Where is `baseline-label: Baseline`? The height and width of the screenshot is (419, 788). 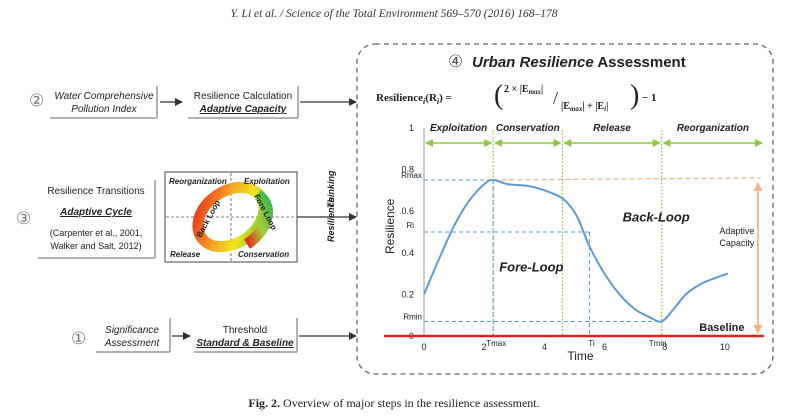 baseline-label: Baseline is located at coordinates (721, 328).